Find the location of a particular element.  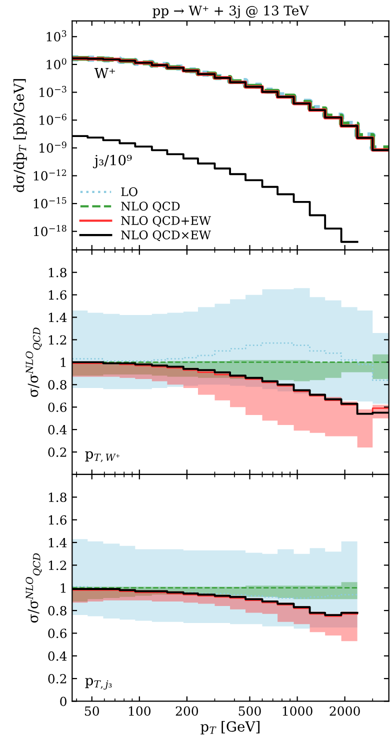

x-tick-label: 100 is located at coordinates (140, 711).